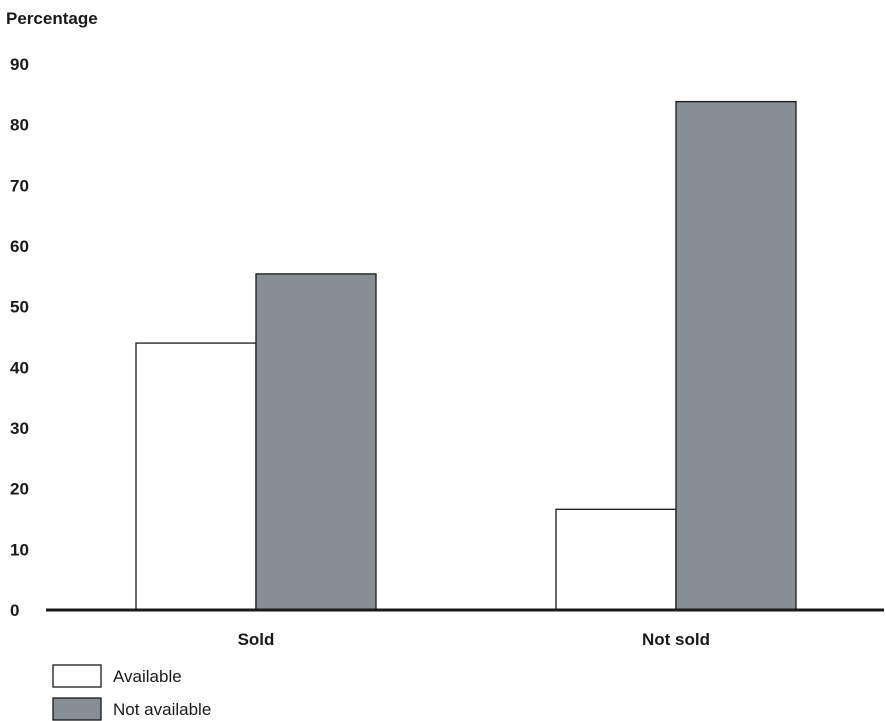 This screenshot has height=721, width=886. What do you see at coordinates (19, 428) in the screenshot?
I see `y-tick-label: 30` at bounding box center [19, 428].